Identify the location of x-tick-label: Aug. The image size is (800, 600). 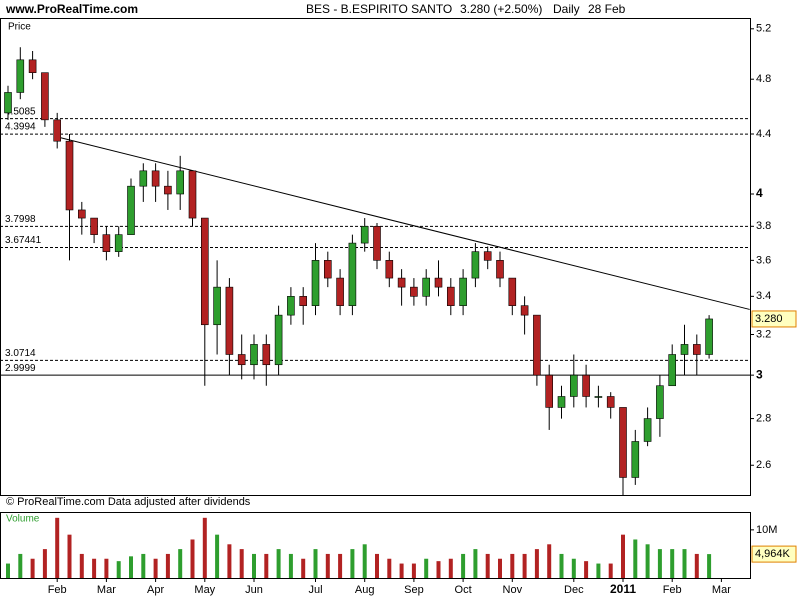
(365, 590).